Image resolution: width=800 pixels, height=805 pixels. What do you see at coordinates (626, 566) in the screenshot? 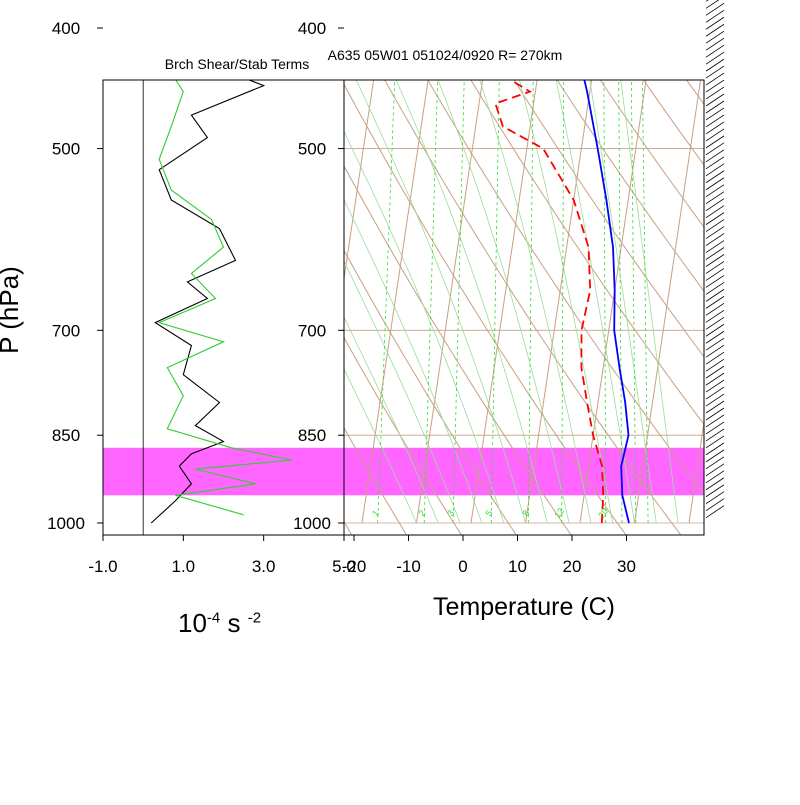
I see `temperature-tick-label: 30` at bounding box center [626, 566].